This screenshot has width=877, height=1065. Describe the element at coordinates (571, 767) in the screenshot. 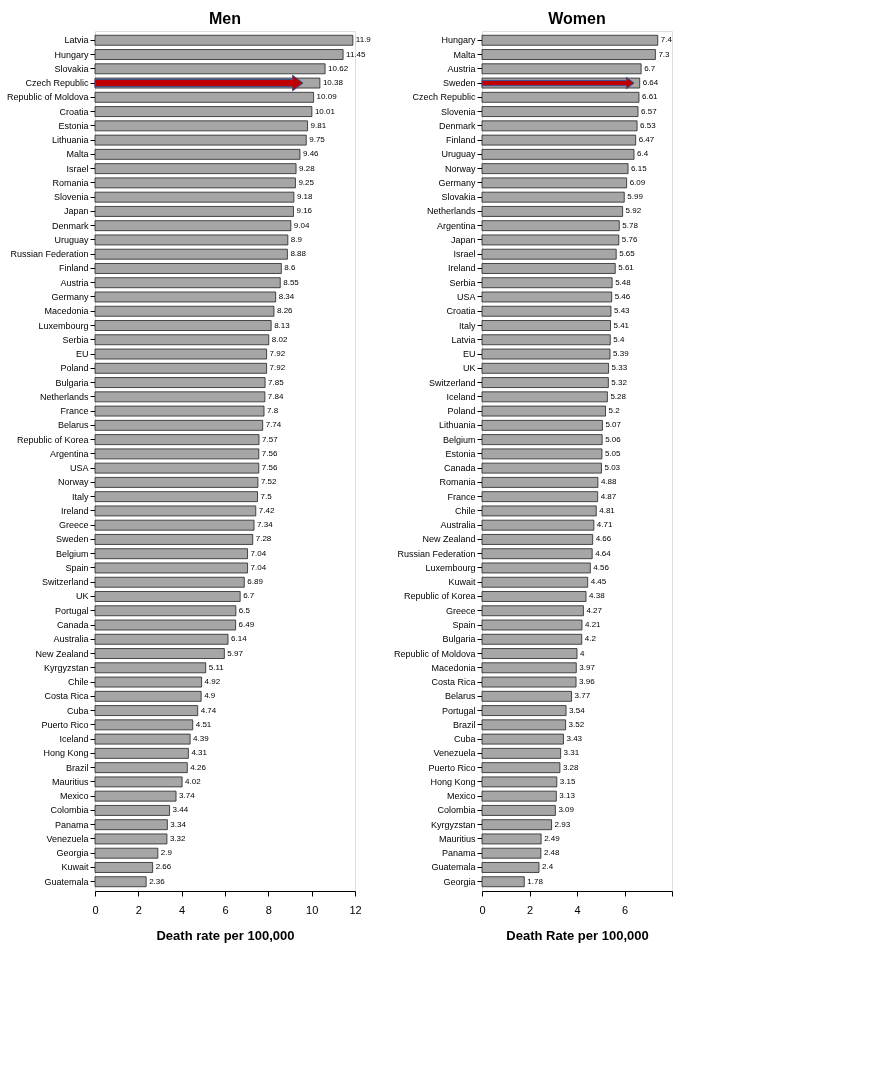

I see `data-label: 3.28` at that location.